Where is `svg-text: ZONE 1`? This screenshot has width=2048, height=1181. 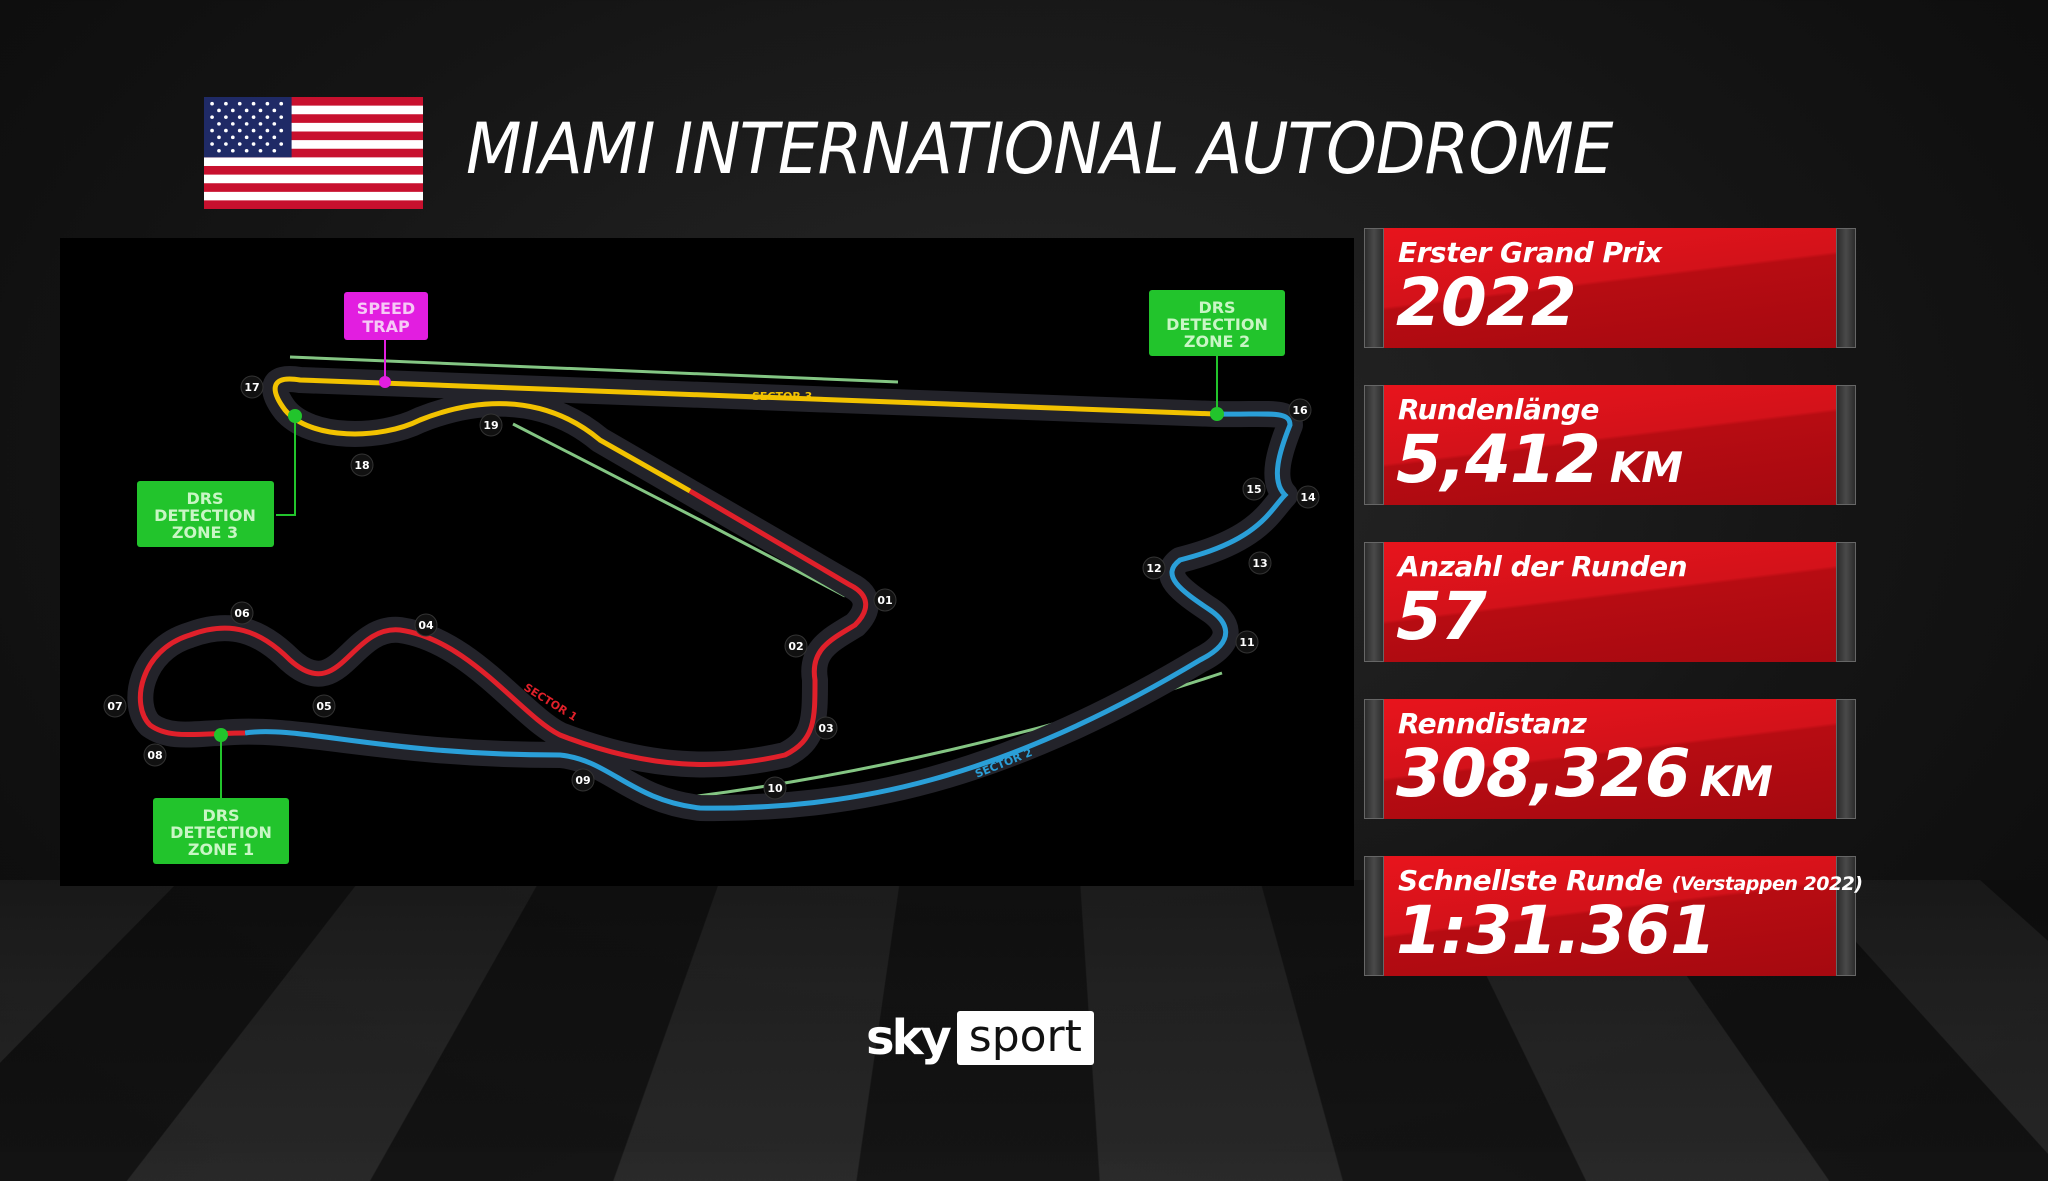 svg-text: ZONE 1 is located at coordinates (221, 849).